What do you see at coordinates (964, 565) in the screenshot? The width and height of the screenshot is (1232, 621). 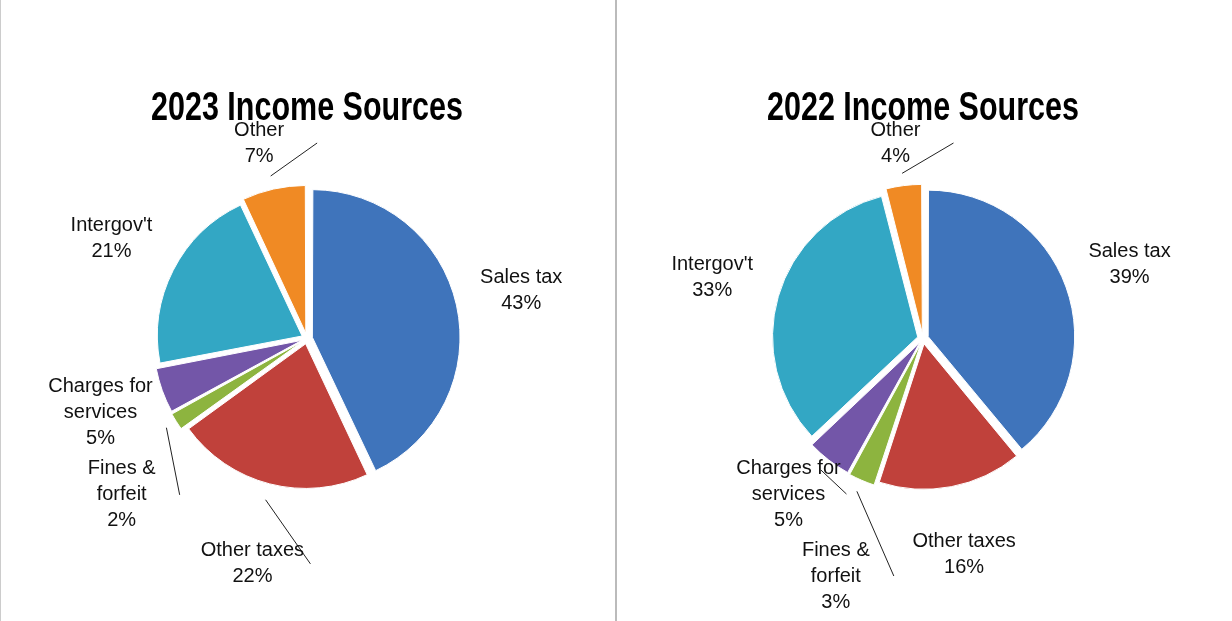 I see `data-label: 16%` at bounding box center [964, 565].